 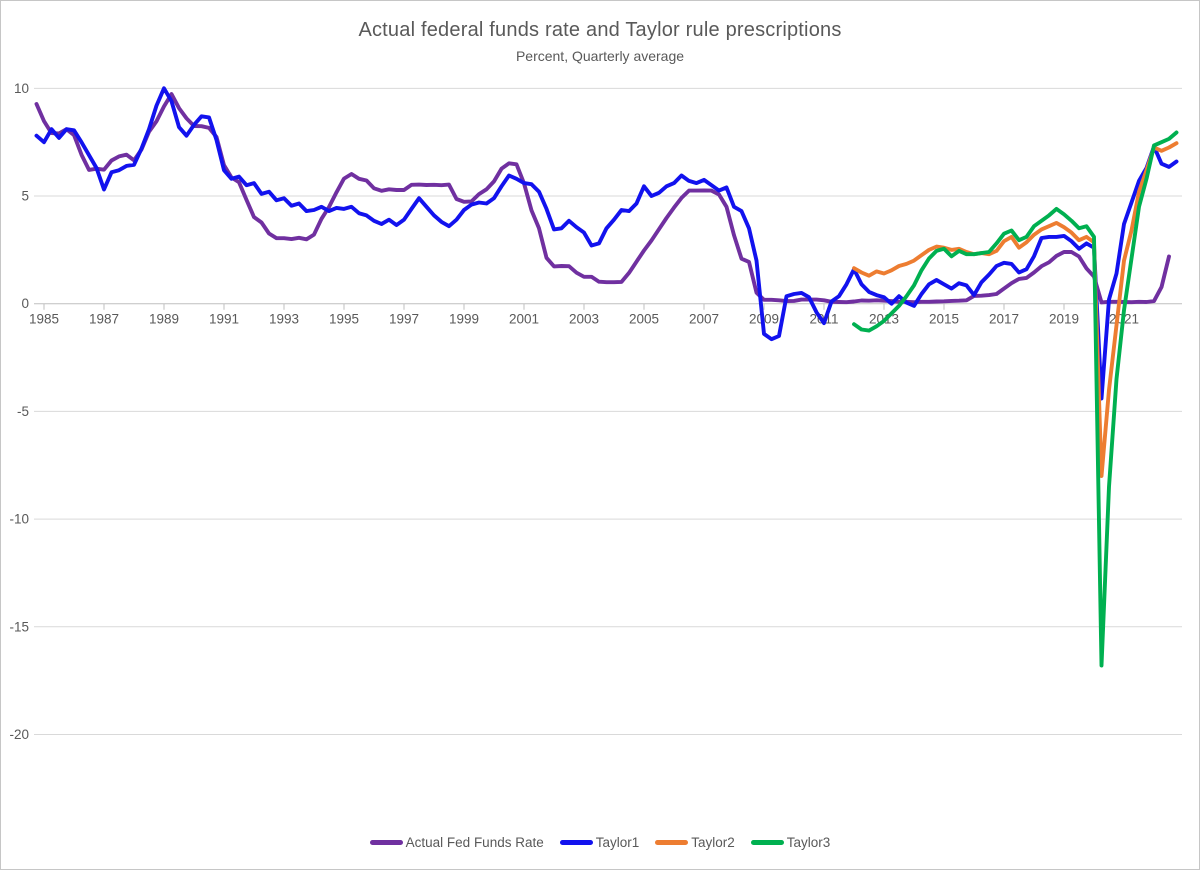 I want to click on x-tick-label: 1991, so click(x=224, y=319).